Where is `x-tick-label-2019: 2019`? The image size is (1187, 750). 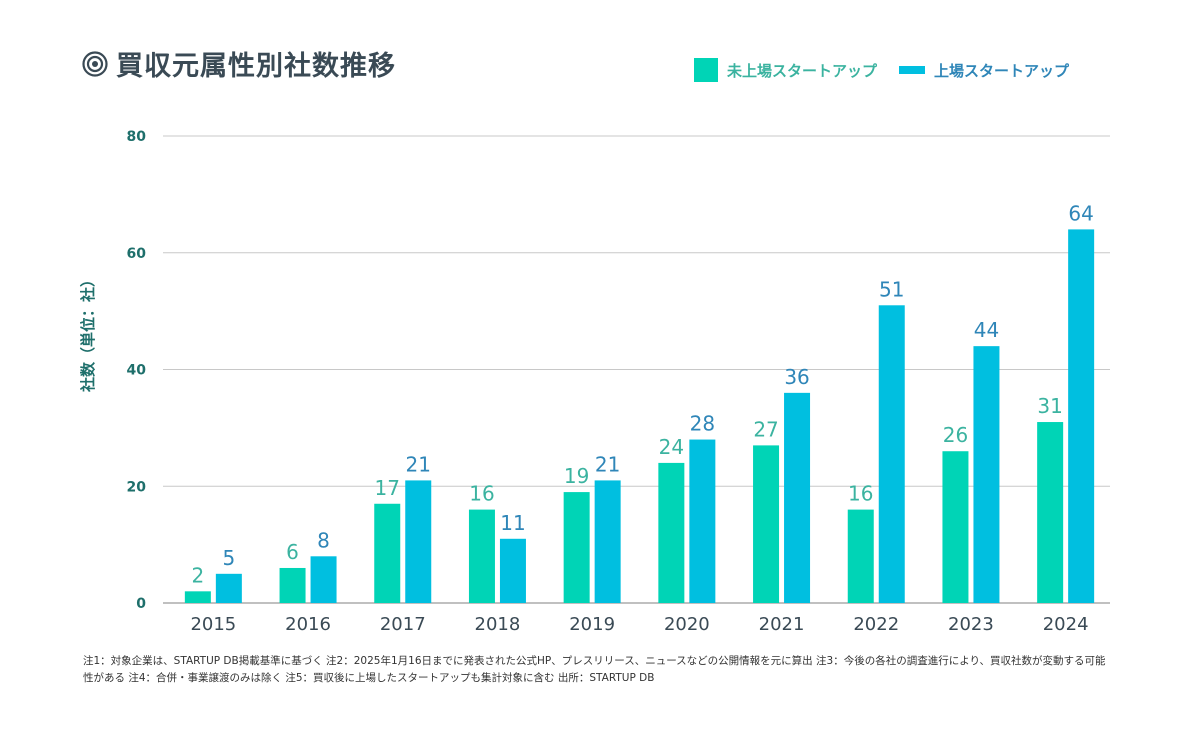 x-tick-label-2019: 2019 is located at coordinates (592, 624).